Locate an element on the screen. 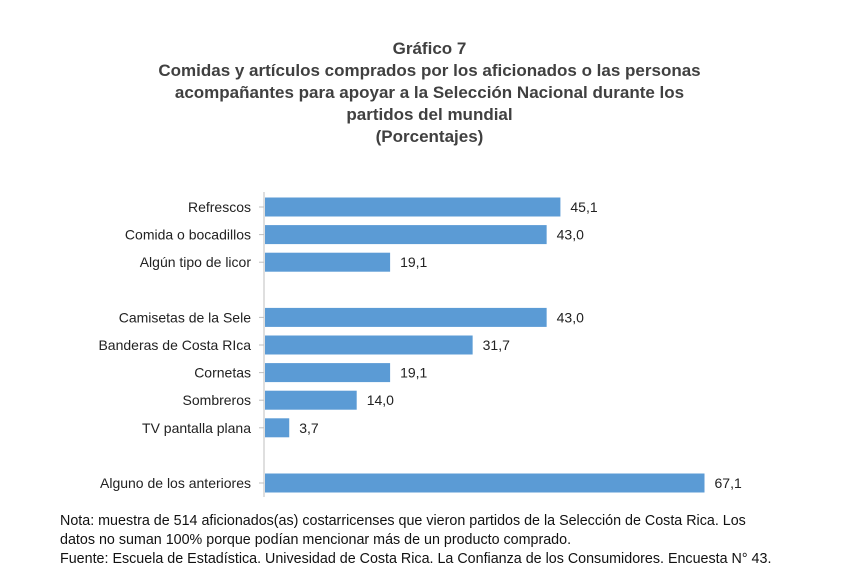  category-label: Alguno de los anteriores is located at coordinates (175, 483).